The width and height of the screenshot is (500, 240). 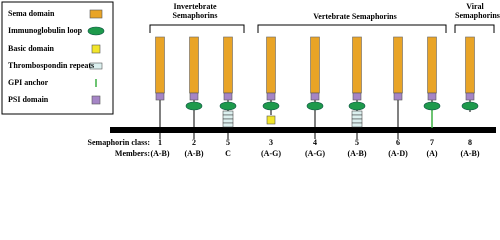 I want to click on legend-label: Immunoglobulin loop, so click(x=45, y=30).